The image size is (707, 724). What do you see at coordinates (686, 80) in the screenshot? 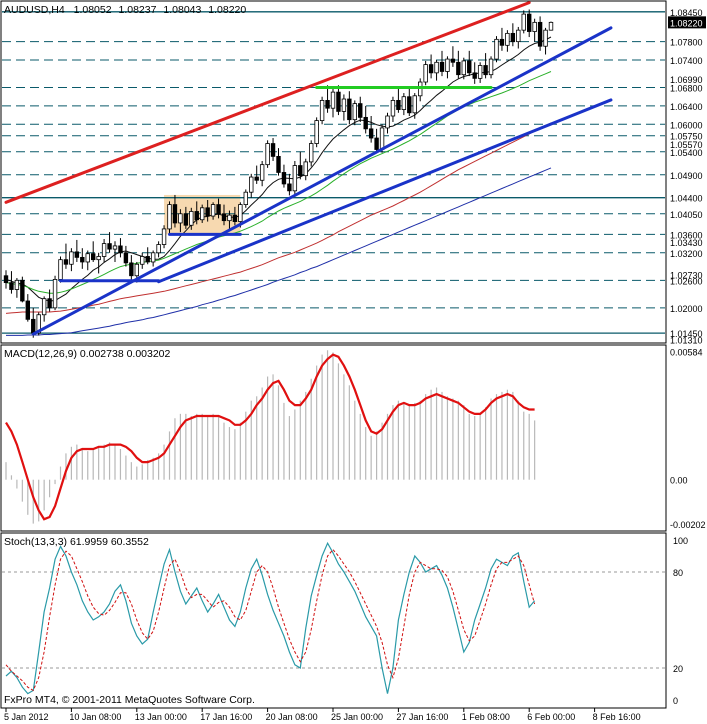
I see `price-label-4: 1.06990` at bounding box center [686, 80].